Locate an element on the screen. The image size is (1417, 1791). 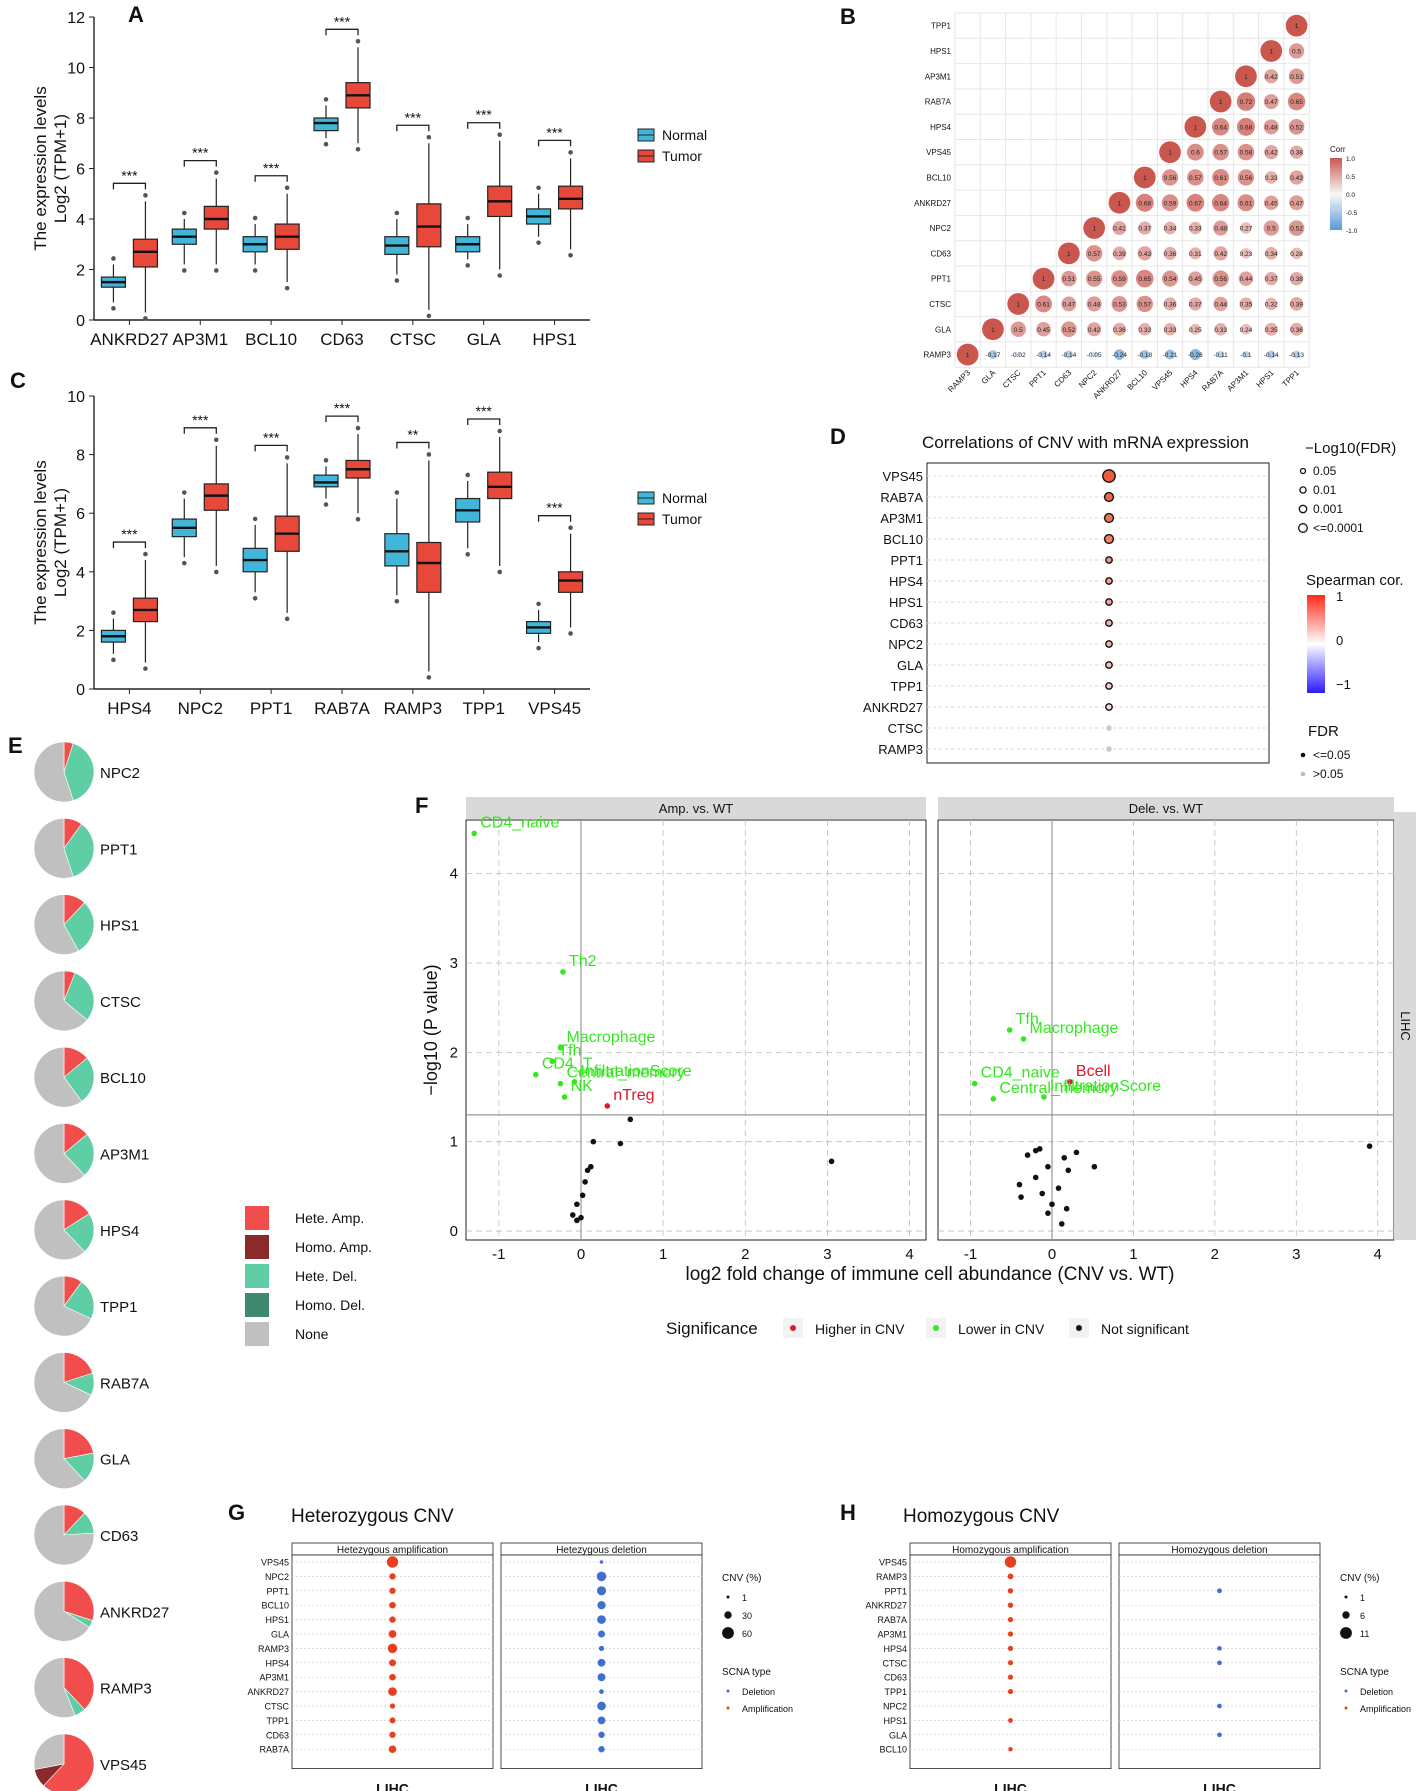
panel-a-x-tick-label: HPS1 is located at coordinates (554, 339).